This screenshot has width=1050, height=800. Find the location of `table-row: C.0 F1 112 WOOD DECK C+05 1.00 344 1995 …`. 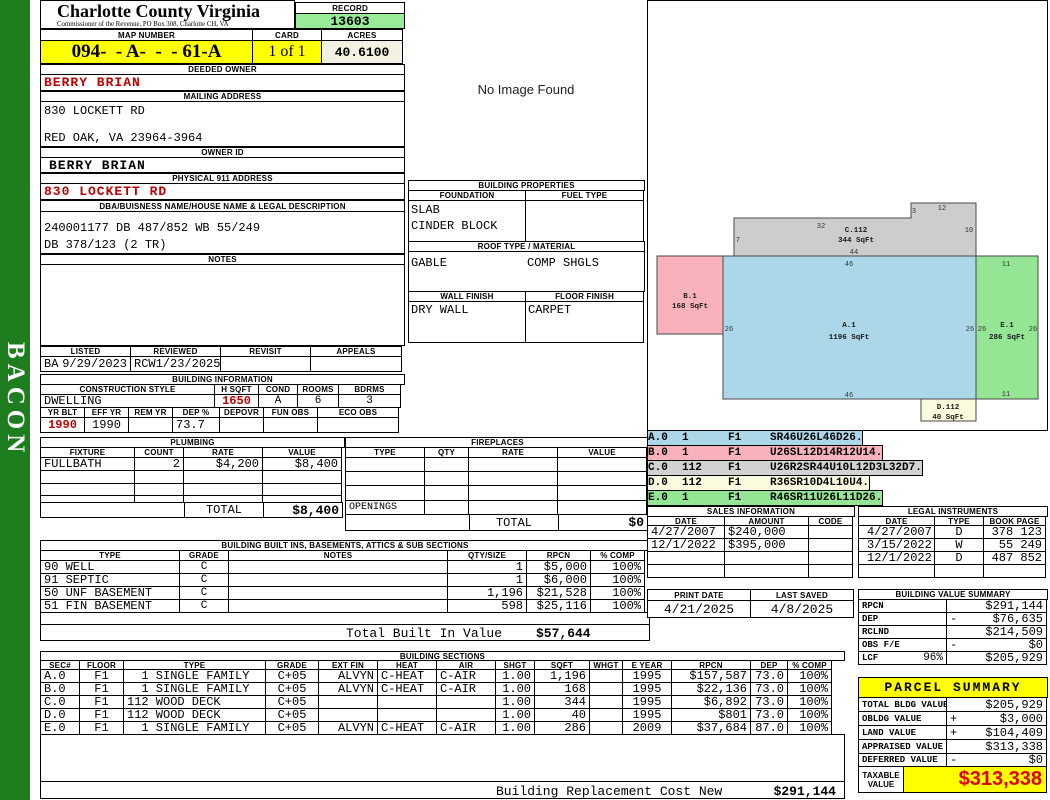

table-row: C.0 F1 112 WOOD DECK C+05 1.00 344 1995 … is located at coordinates (442, 702).